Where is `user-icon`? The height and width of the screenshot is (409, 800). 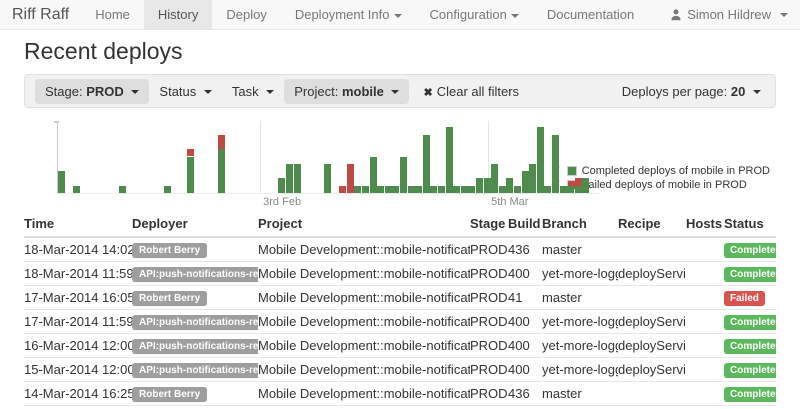 user-icon is located at coordinates (676, 15).